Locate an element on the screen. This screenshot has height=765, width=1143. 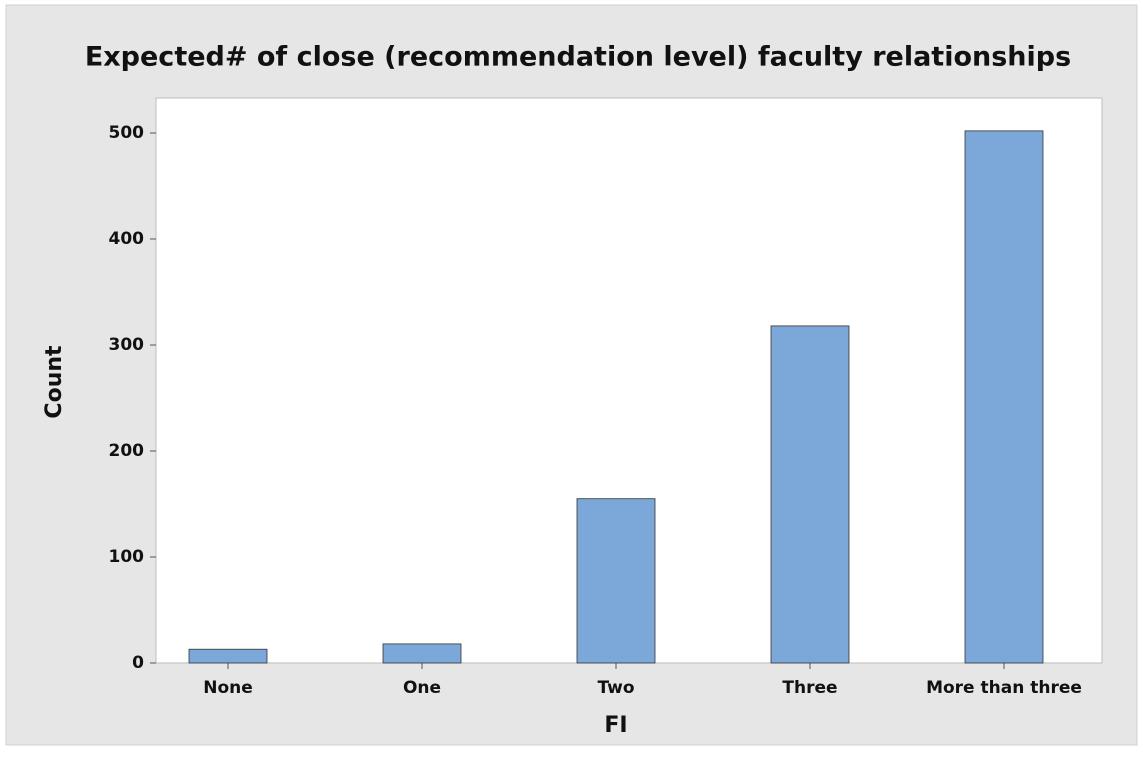
y-tick-label: 400 is located at coordinates (127, 239).